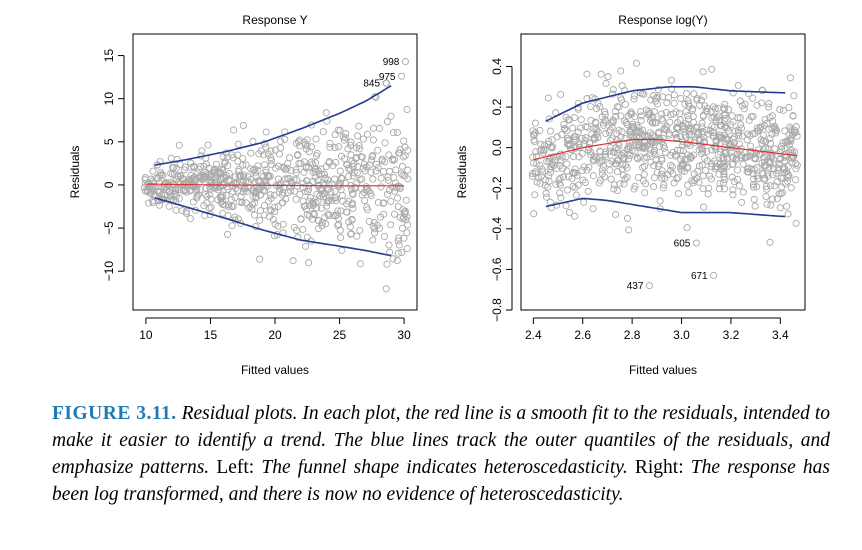 This screenshot has height=550, width=862. Describe the element at coordinates (497, 147) in the screenshot. I see `y-tick-label: 0.0` at that location.